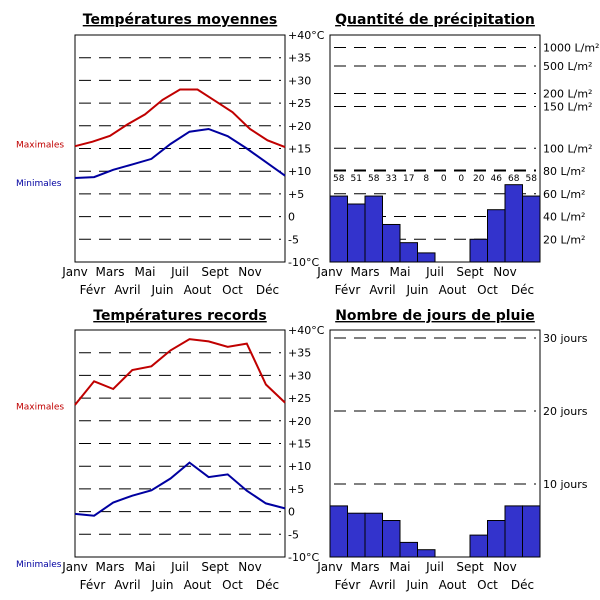  What do you see at coordinates (299, 58) in the screenshot?
I see `y-tick-label: +35` at bounding box center [299, 58].